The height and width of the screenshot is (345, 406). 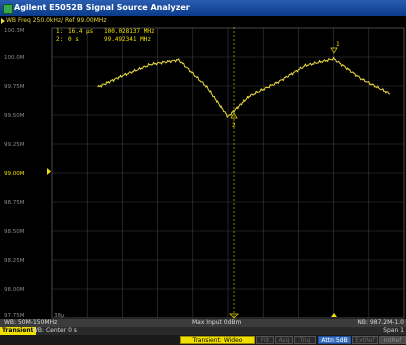 I want to click on trigger-marker-icon, so click(x=334, y=315).